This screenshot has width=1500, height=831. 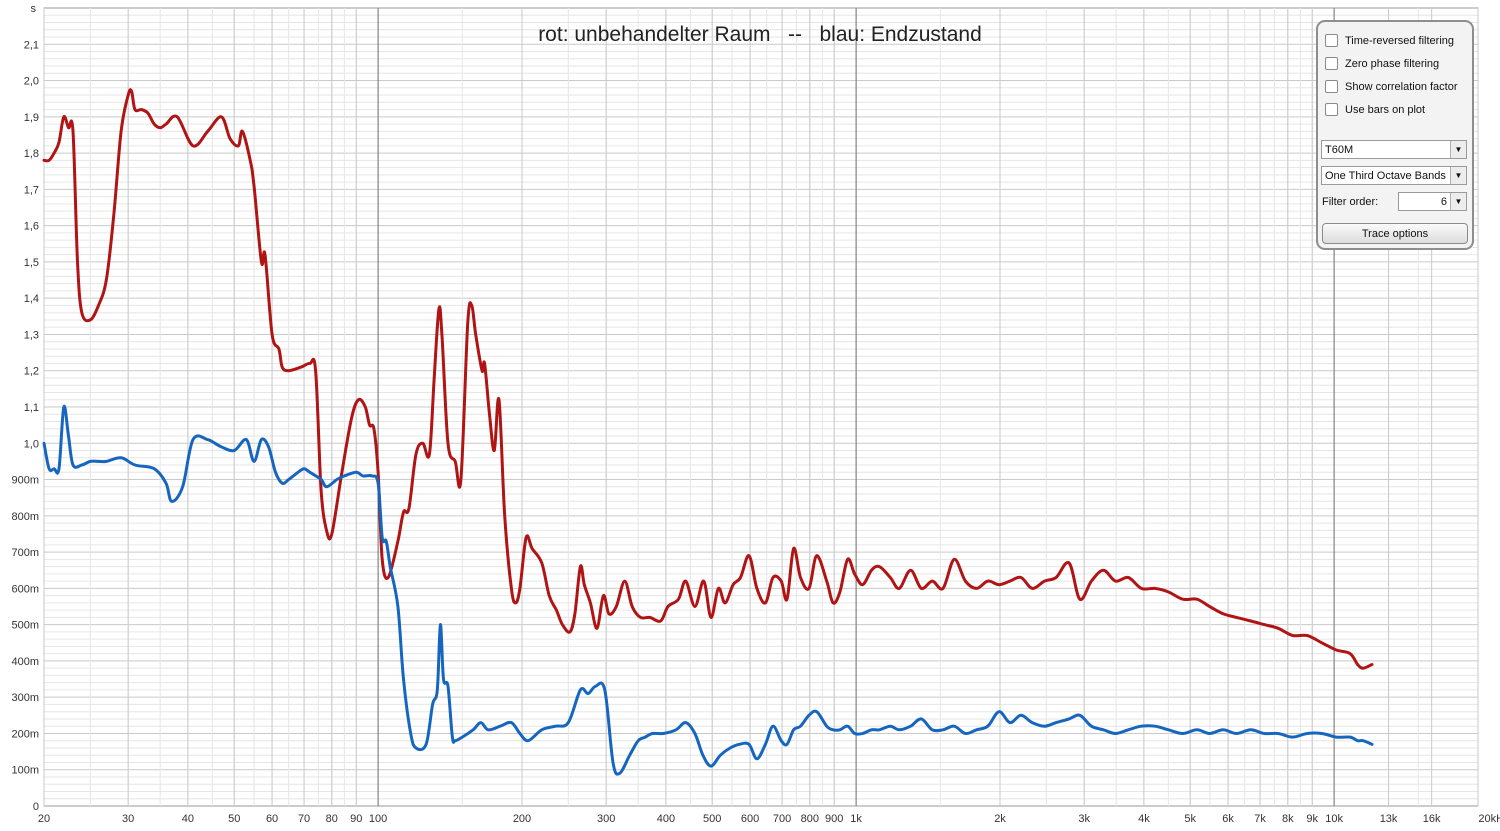 I want to click on y-tick-label: 400m, so click(x=25, y=662).